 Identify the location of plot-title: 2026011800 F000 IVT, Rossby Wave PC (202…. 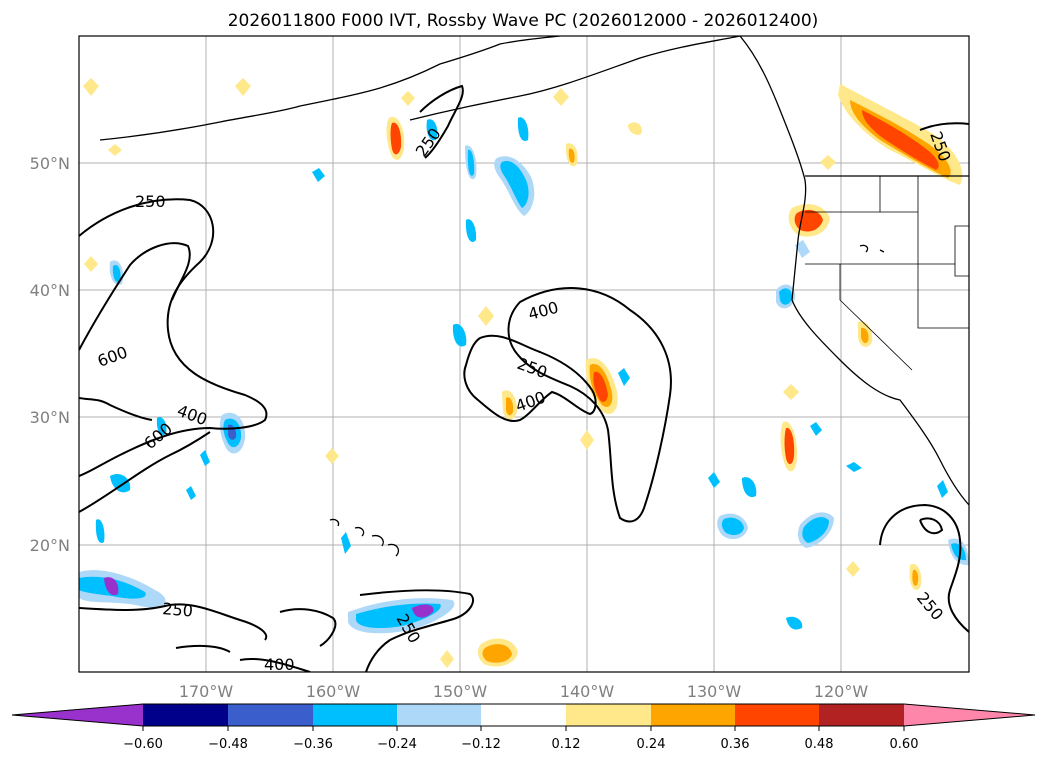
(523, 21).